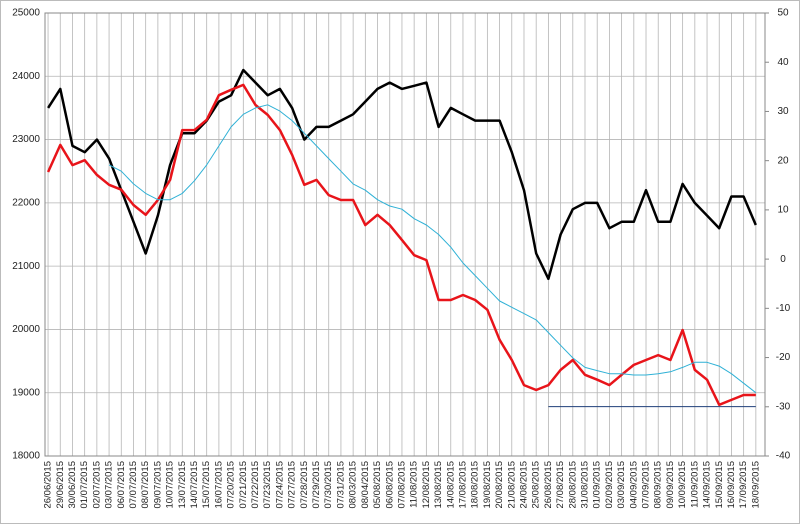  What do you see at coordinates (365, 485) in the screenshot?
I see `x-tick-label: 08/04/2015` at bounding box center [365, 485].